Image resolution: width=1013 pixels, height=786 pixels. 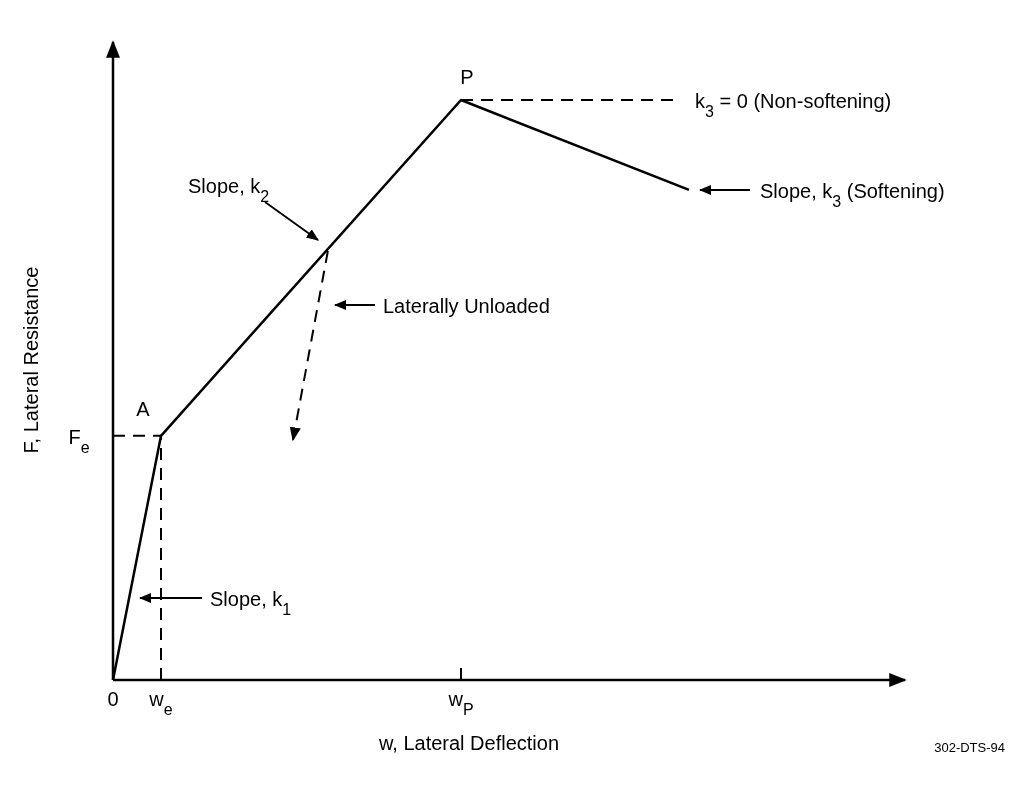 I want to click on x-tick-label: w$_{e}$, so click(x=160, y=703).